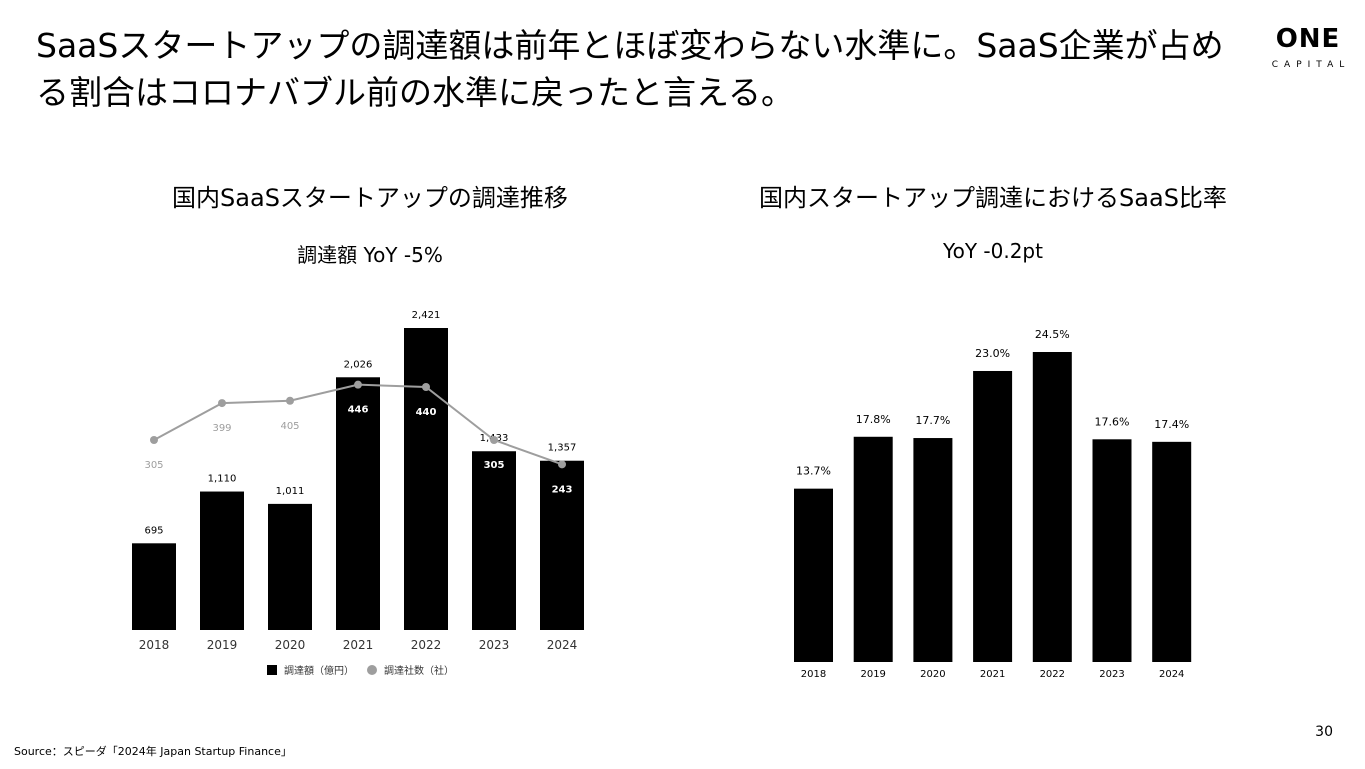  Describe the element at coordinates (813, 674) in the screenshot. I see `ratio-x-tick-2018: 2018` at that location.